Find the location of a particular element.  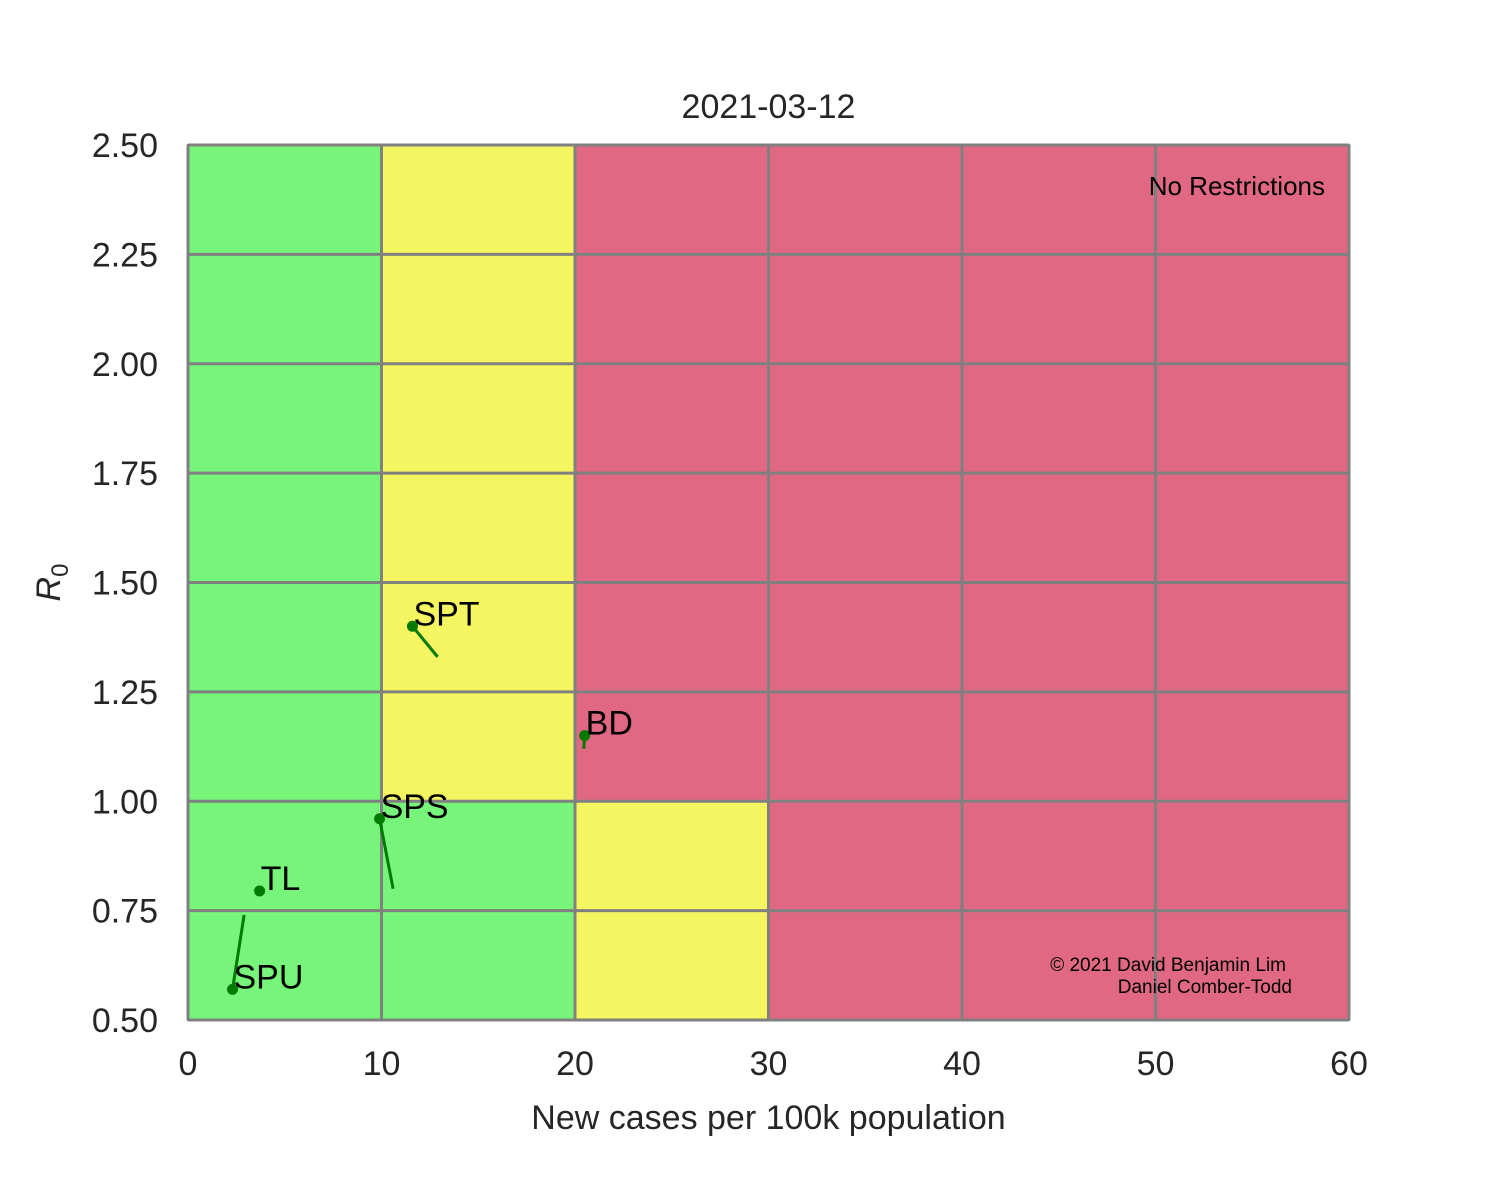

point-spu is located at coordinates (233, 989).